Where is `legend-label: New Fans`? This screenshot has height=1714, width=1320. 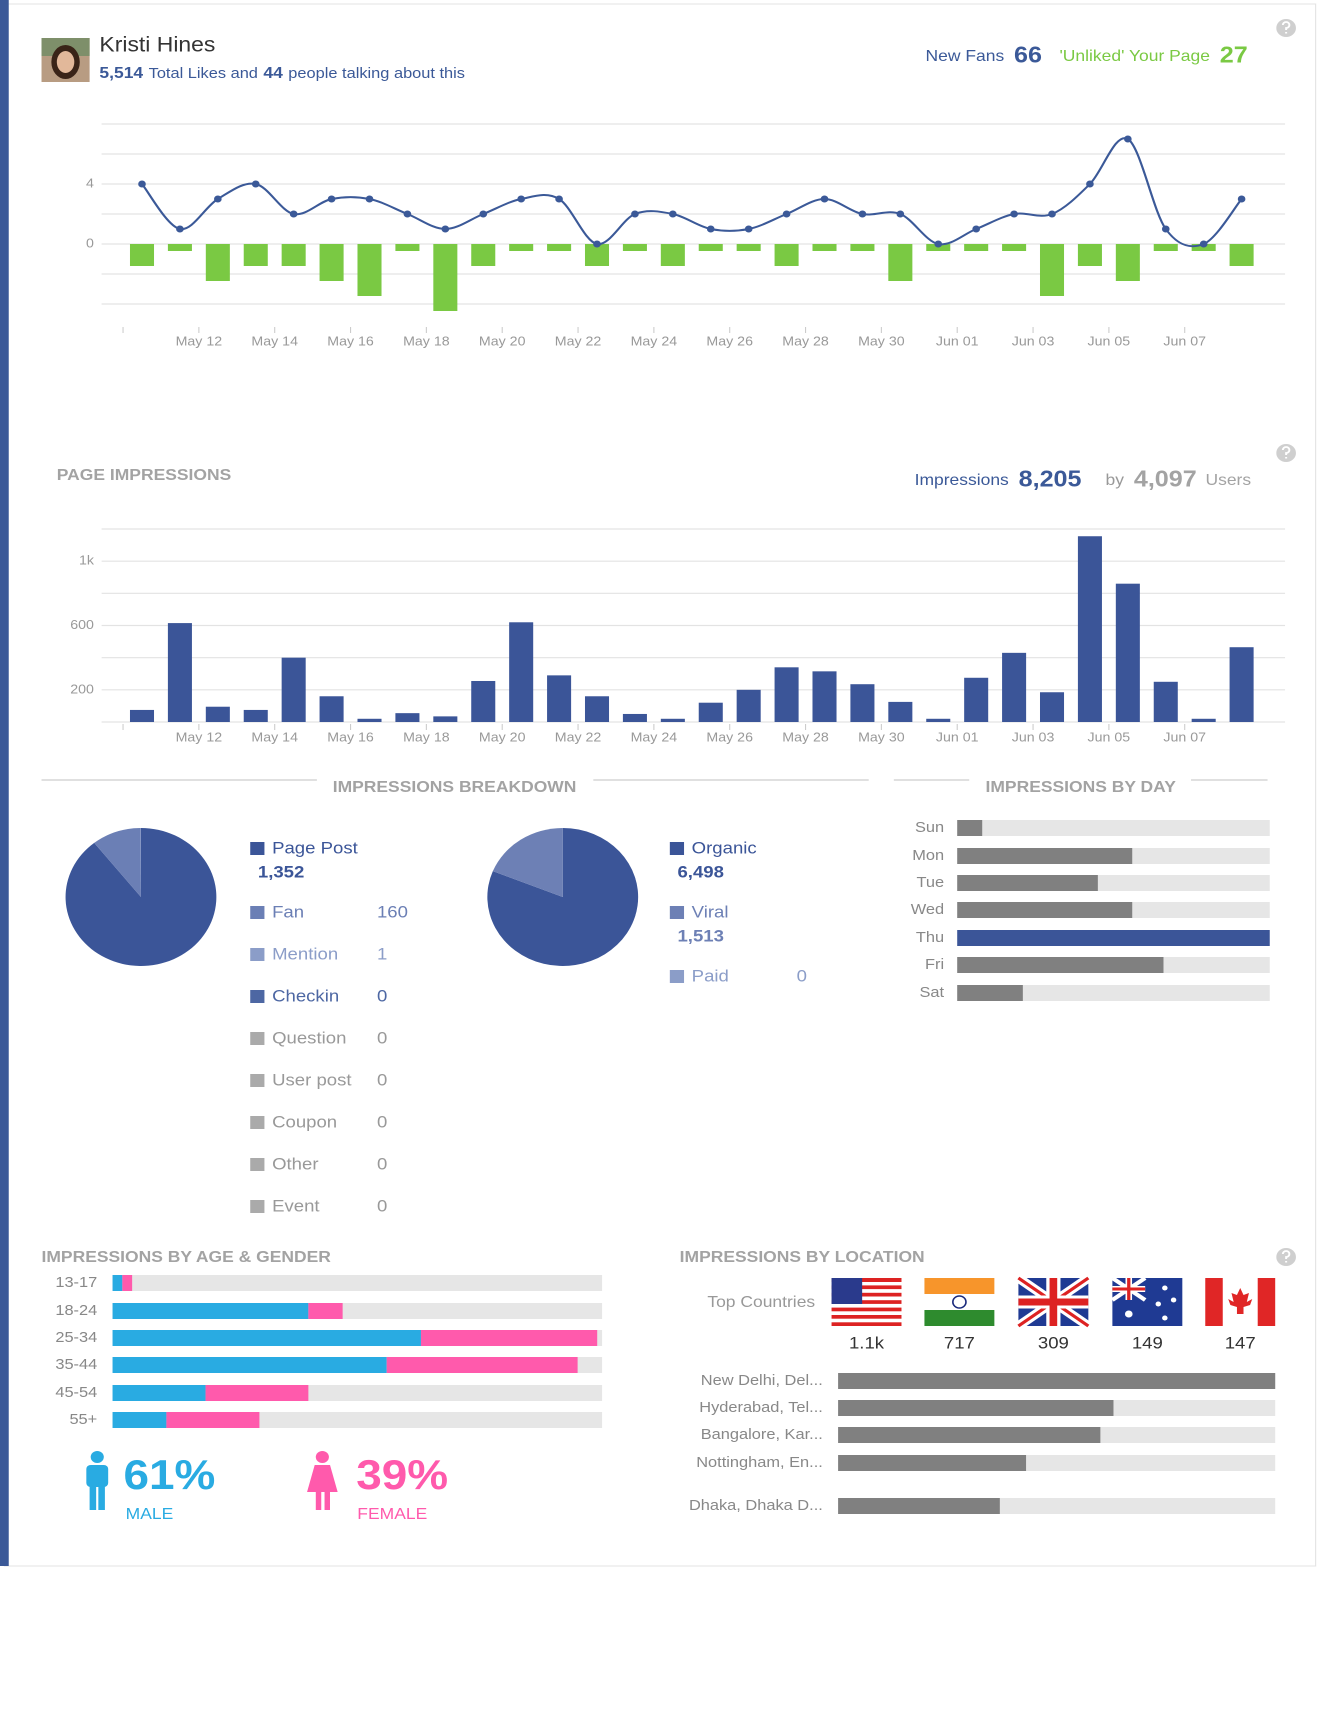 legend-label: New Fans is located at coordinates (965, 56).